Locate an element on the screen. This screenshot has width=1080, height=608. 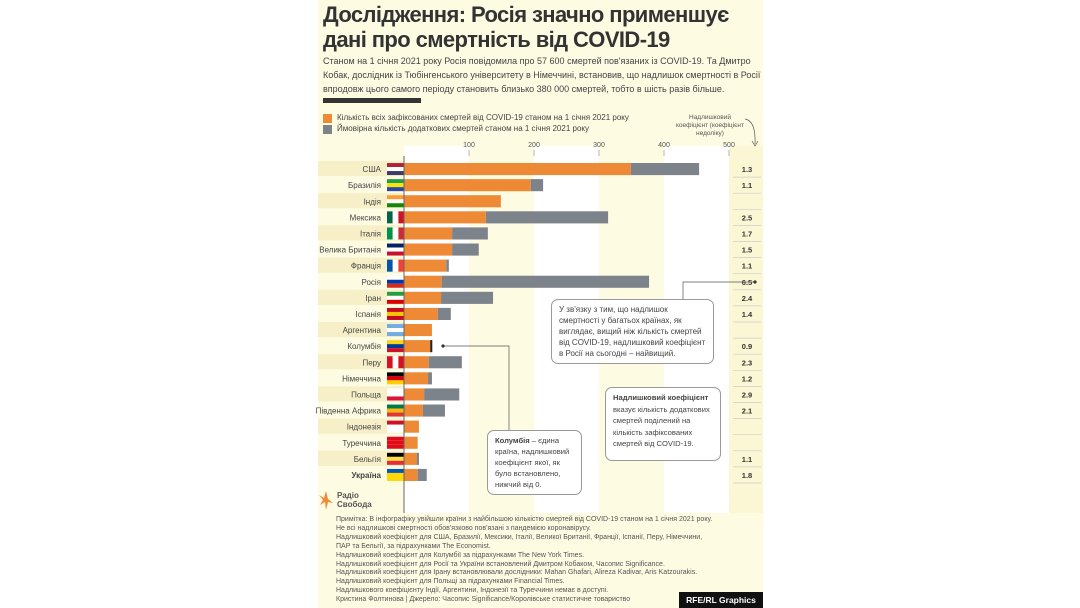
arrow-icon is located at coordinates (750, 131).